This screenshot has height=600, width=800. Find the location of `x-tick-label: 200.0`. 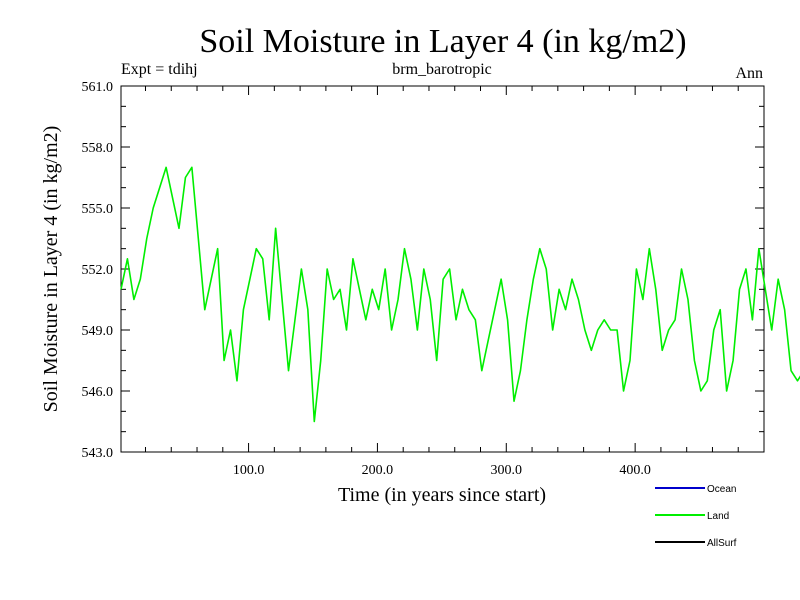

x-tick-label: 200.0 is located at coordinates (378, 470).